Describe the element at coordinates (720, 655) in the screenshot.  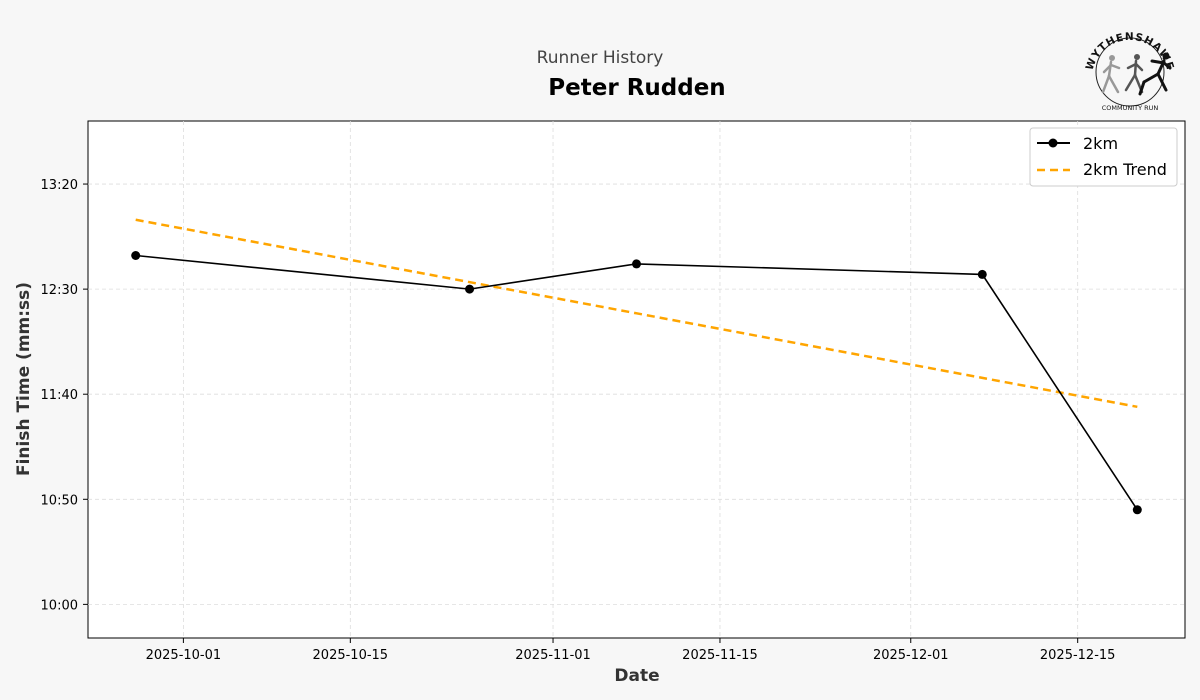
I see `x-tick-label: 2025-11-15` at that location.